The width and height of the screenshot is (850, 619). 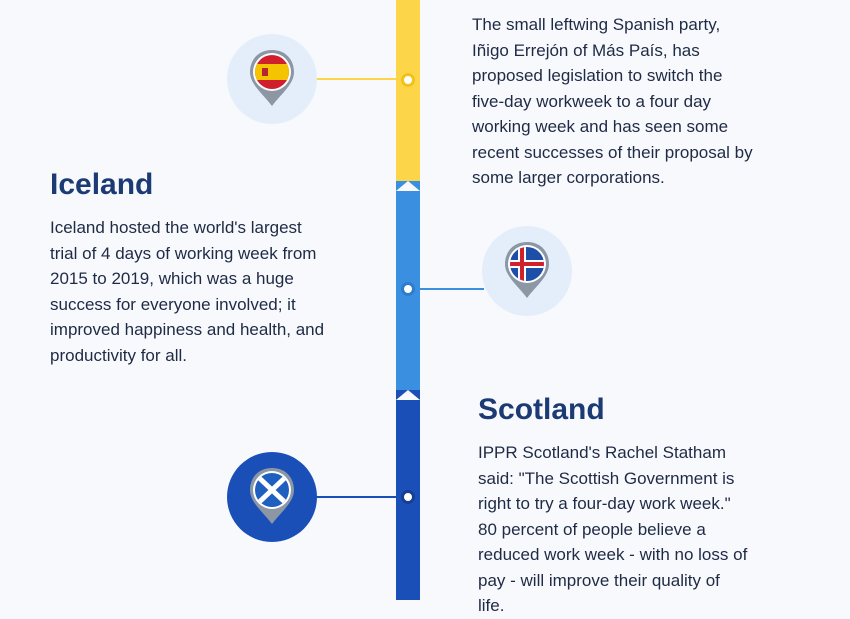 What do you see at coordinates (408, 289) in the screenshot?
I see `timeline-node-iceland` at bounding box center [408, 289].